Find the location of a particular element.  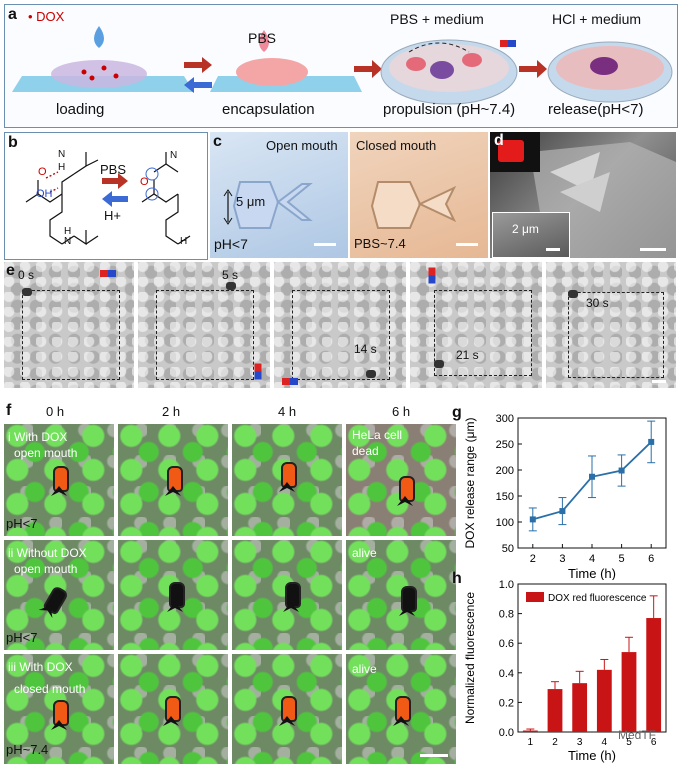

atom-n-right: N is located at coordinates (174, 155).